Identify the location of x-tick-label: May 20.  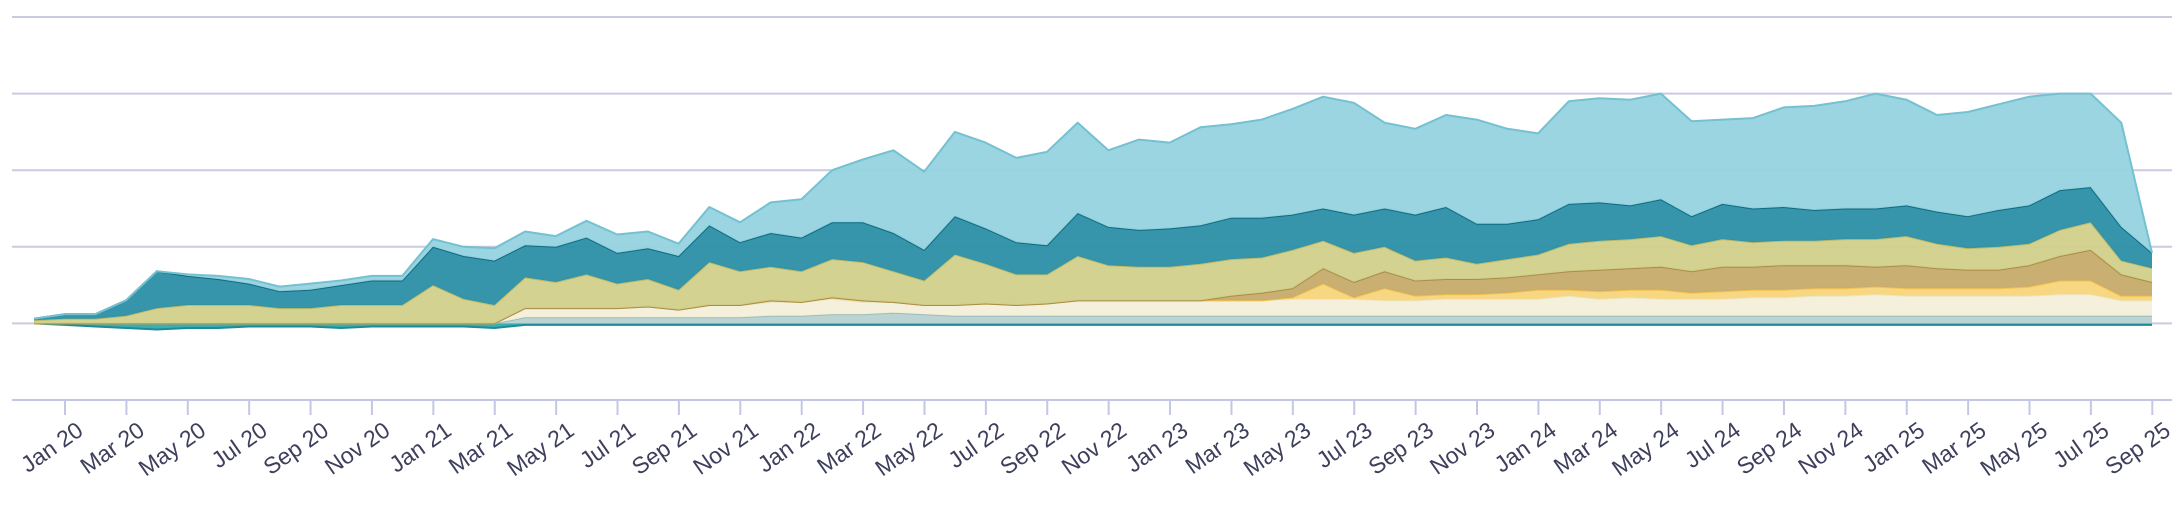
(172, 449).